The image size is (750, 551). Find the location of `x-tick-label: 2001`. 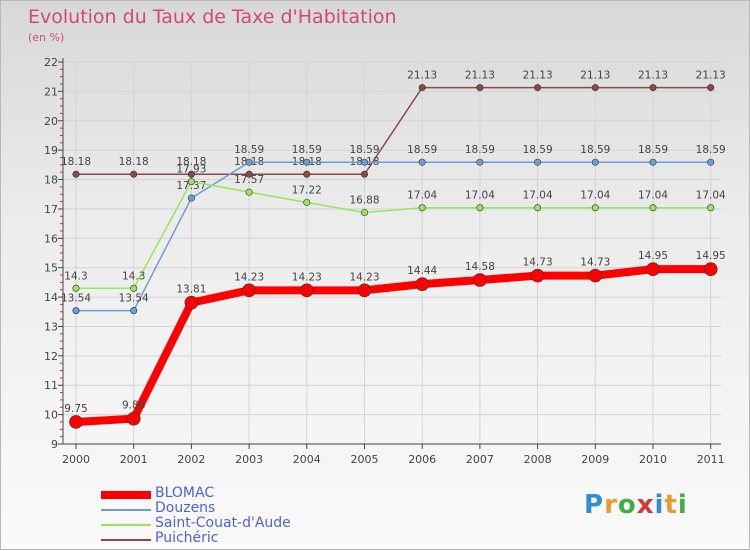

x-tick-label: 2001 is located at coordinates (134, 459).